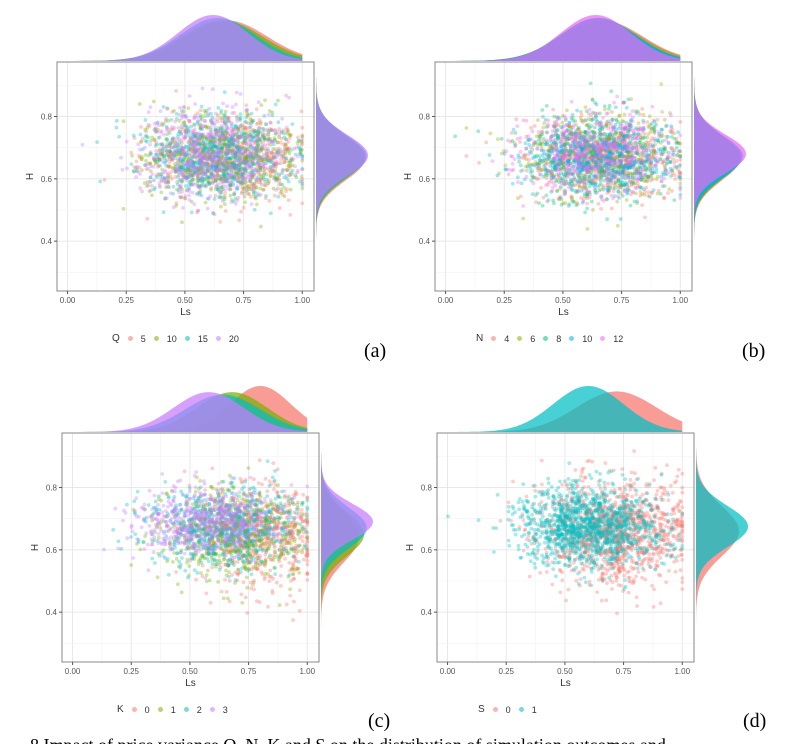  I want to click on legend-label: 8, so click(559, 338).